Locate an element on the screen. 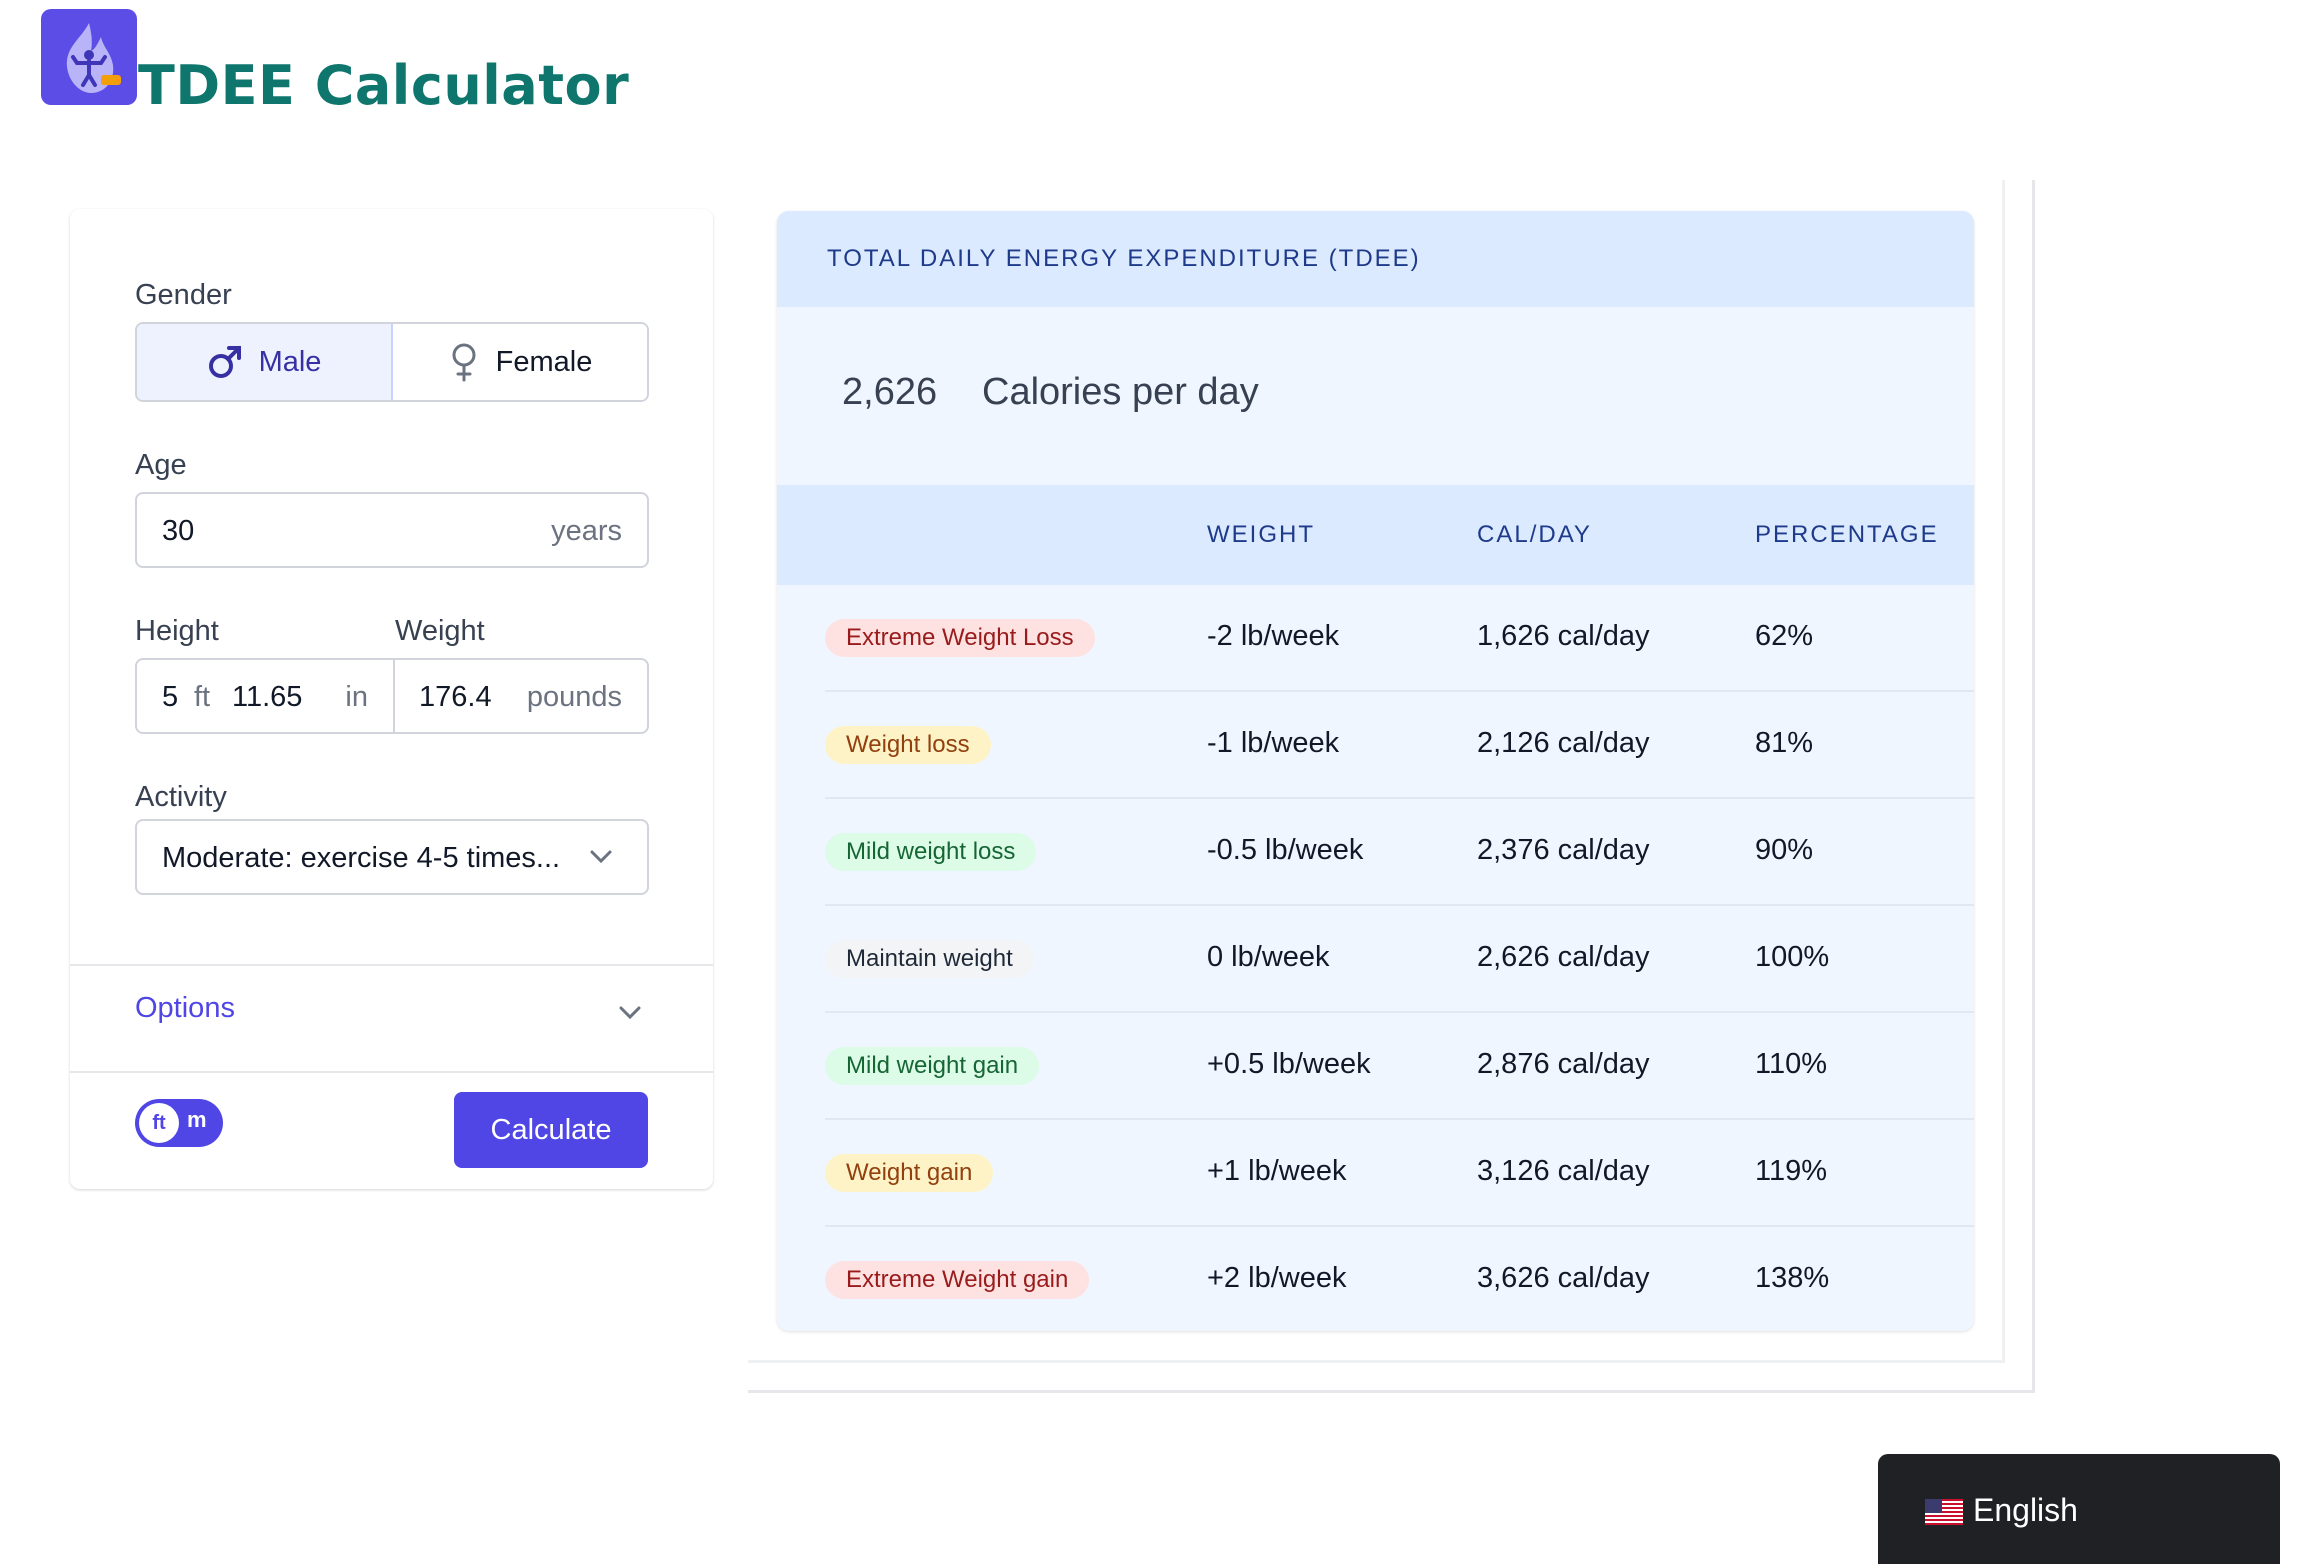 This screenshot has width=2300, height=1564. unit-toggle: ft m is located at coordinates (179, 1123).